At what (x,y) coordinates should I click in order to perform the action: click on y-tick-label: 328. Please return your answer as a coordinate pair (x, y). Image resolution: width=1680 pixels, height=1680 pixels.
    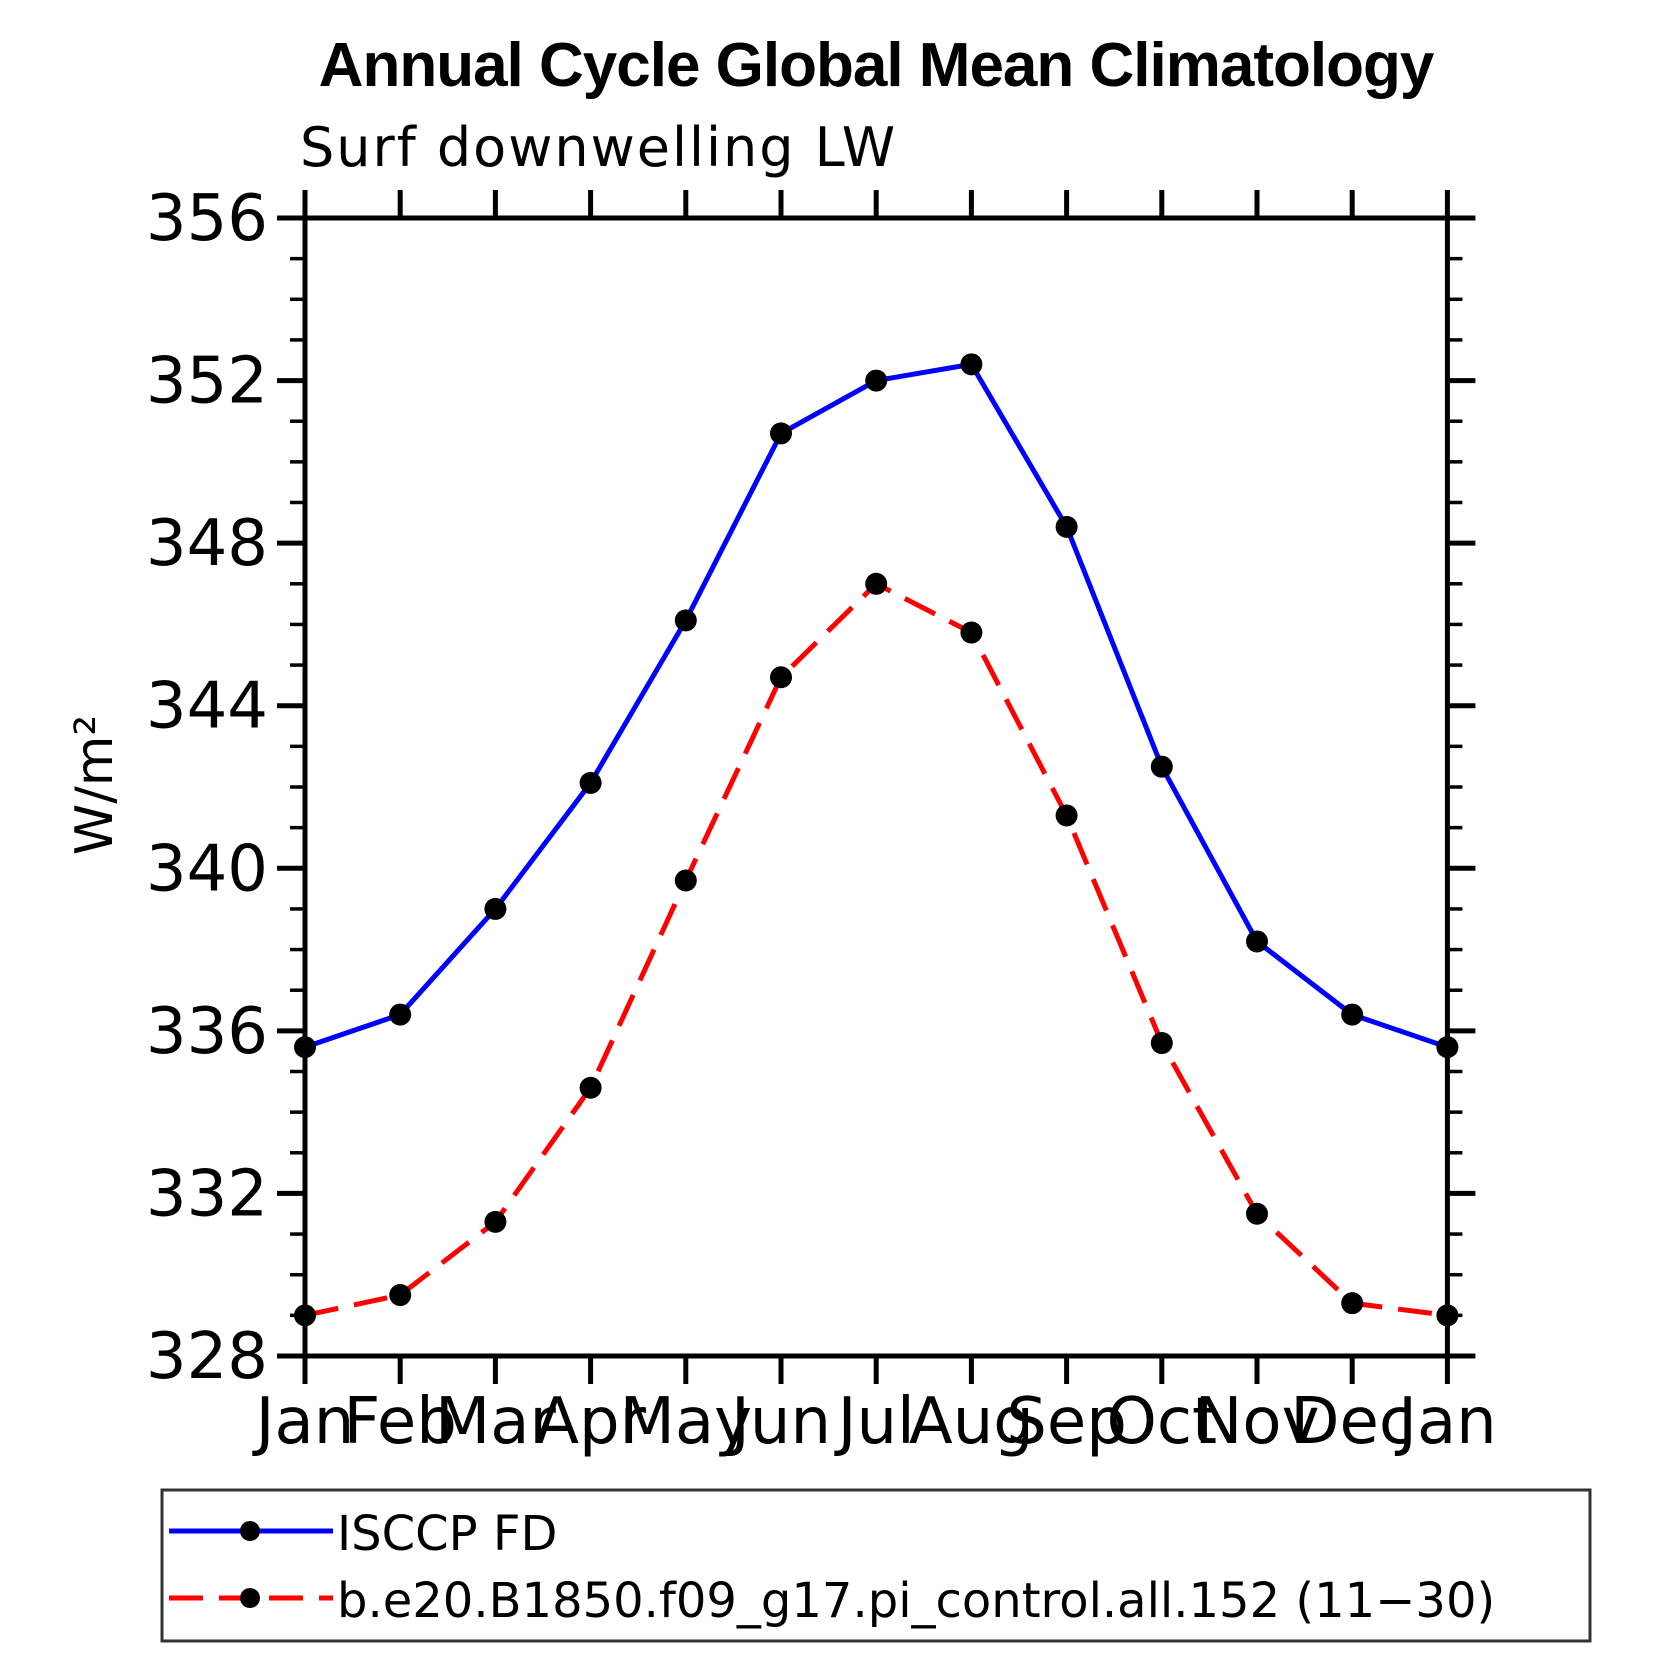
    Looking at the image, I should click on (207, 1357).